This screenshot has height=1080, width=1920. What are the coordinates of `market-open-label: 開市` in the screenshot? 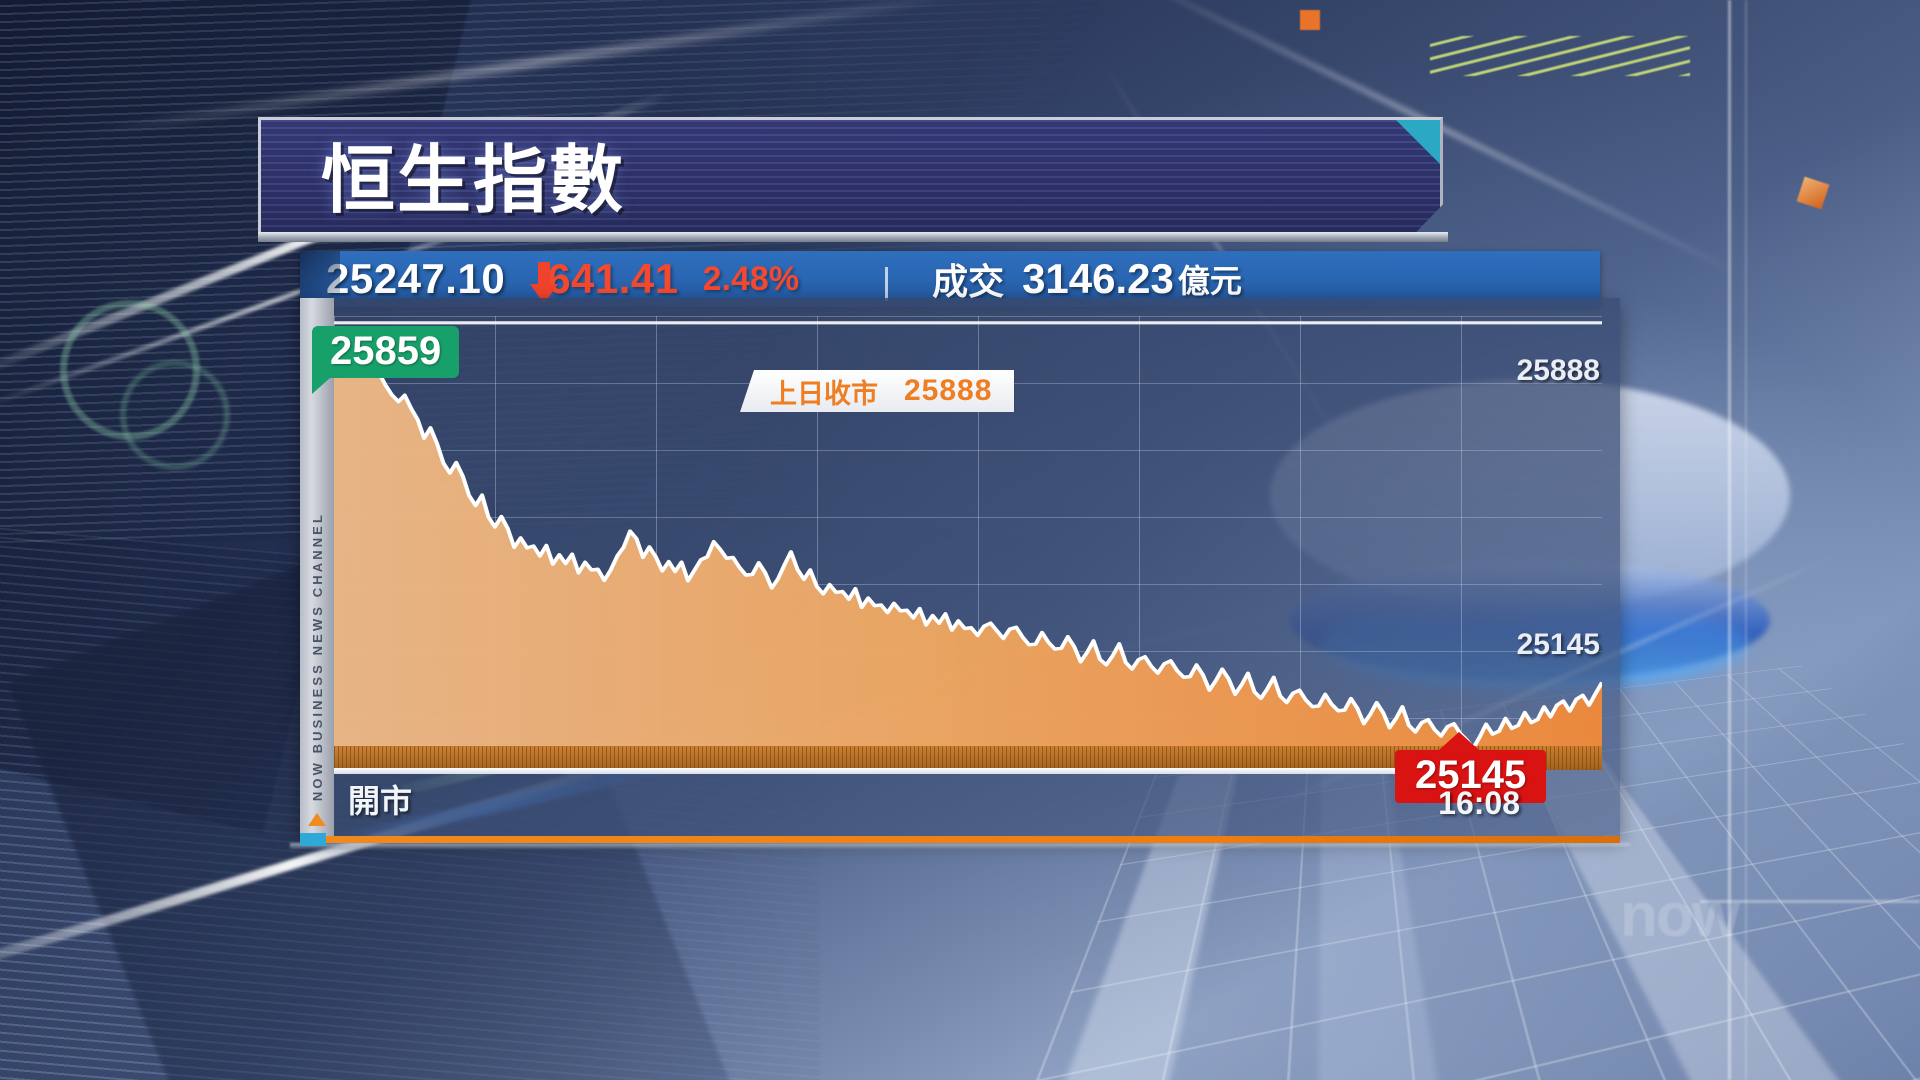 It's located at (380, 801).